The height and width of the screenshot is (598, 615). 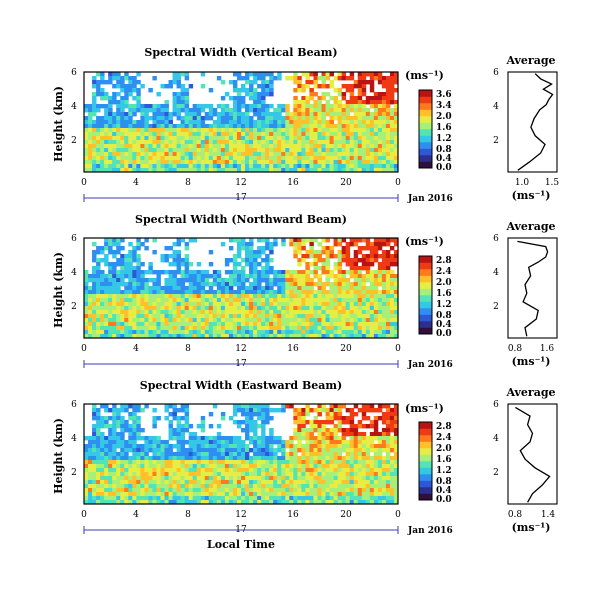 I want to click on colorbar-ticks: 2.8 2.4 2.0 1.6 1.2 0.8 0.4 0.0, so click(x=444, y=297).